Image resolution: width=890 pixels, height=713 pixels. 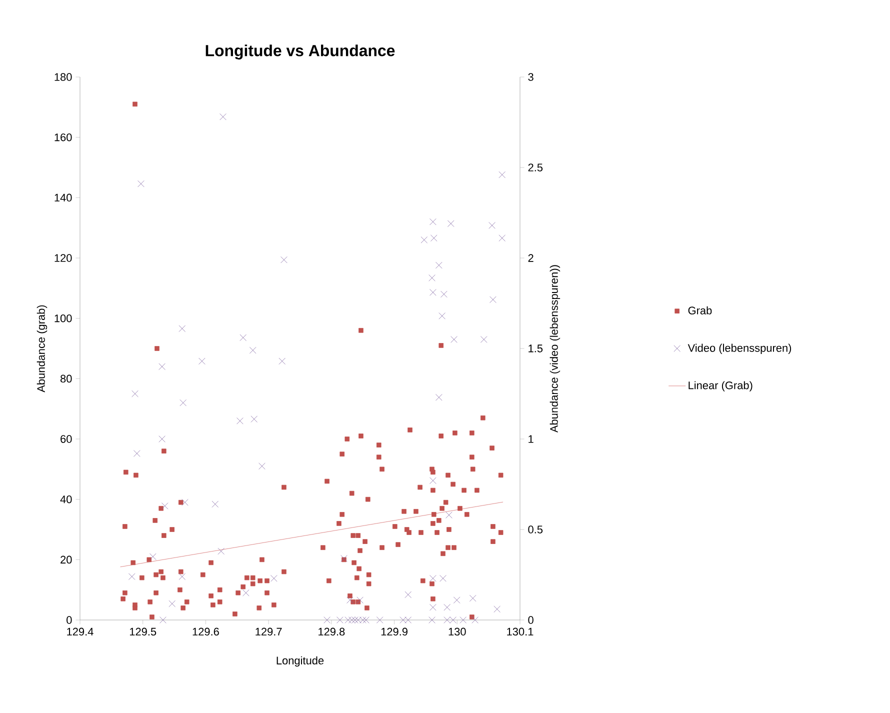 I want to click on x-tick-label: 129.5, so click(x=143, y=632).